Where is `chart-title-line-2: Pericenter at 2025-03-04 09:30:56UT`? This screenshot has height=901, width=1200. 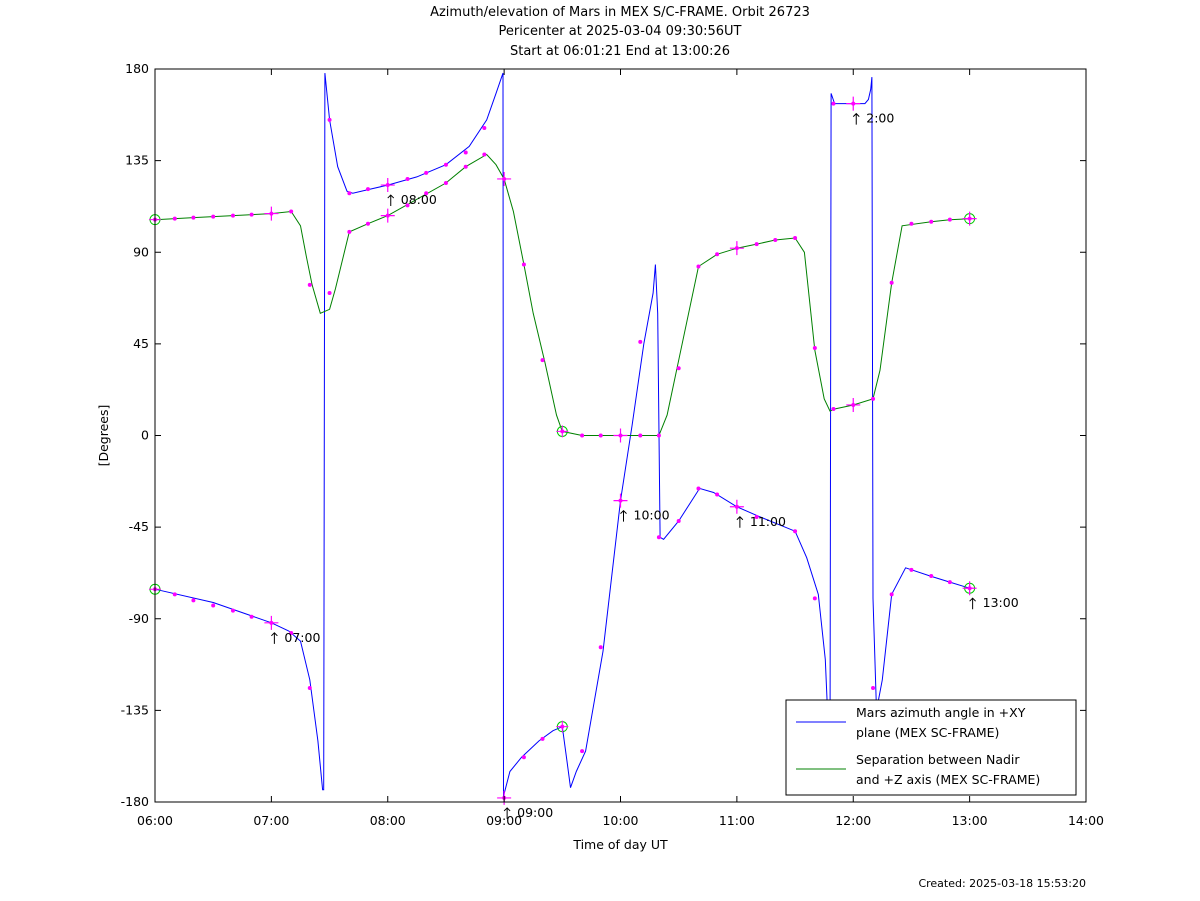 chart-title-line-2: Pericenter at 2025-03-04 09:30:56UT is located at coordinates (620, 31).